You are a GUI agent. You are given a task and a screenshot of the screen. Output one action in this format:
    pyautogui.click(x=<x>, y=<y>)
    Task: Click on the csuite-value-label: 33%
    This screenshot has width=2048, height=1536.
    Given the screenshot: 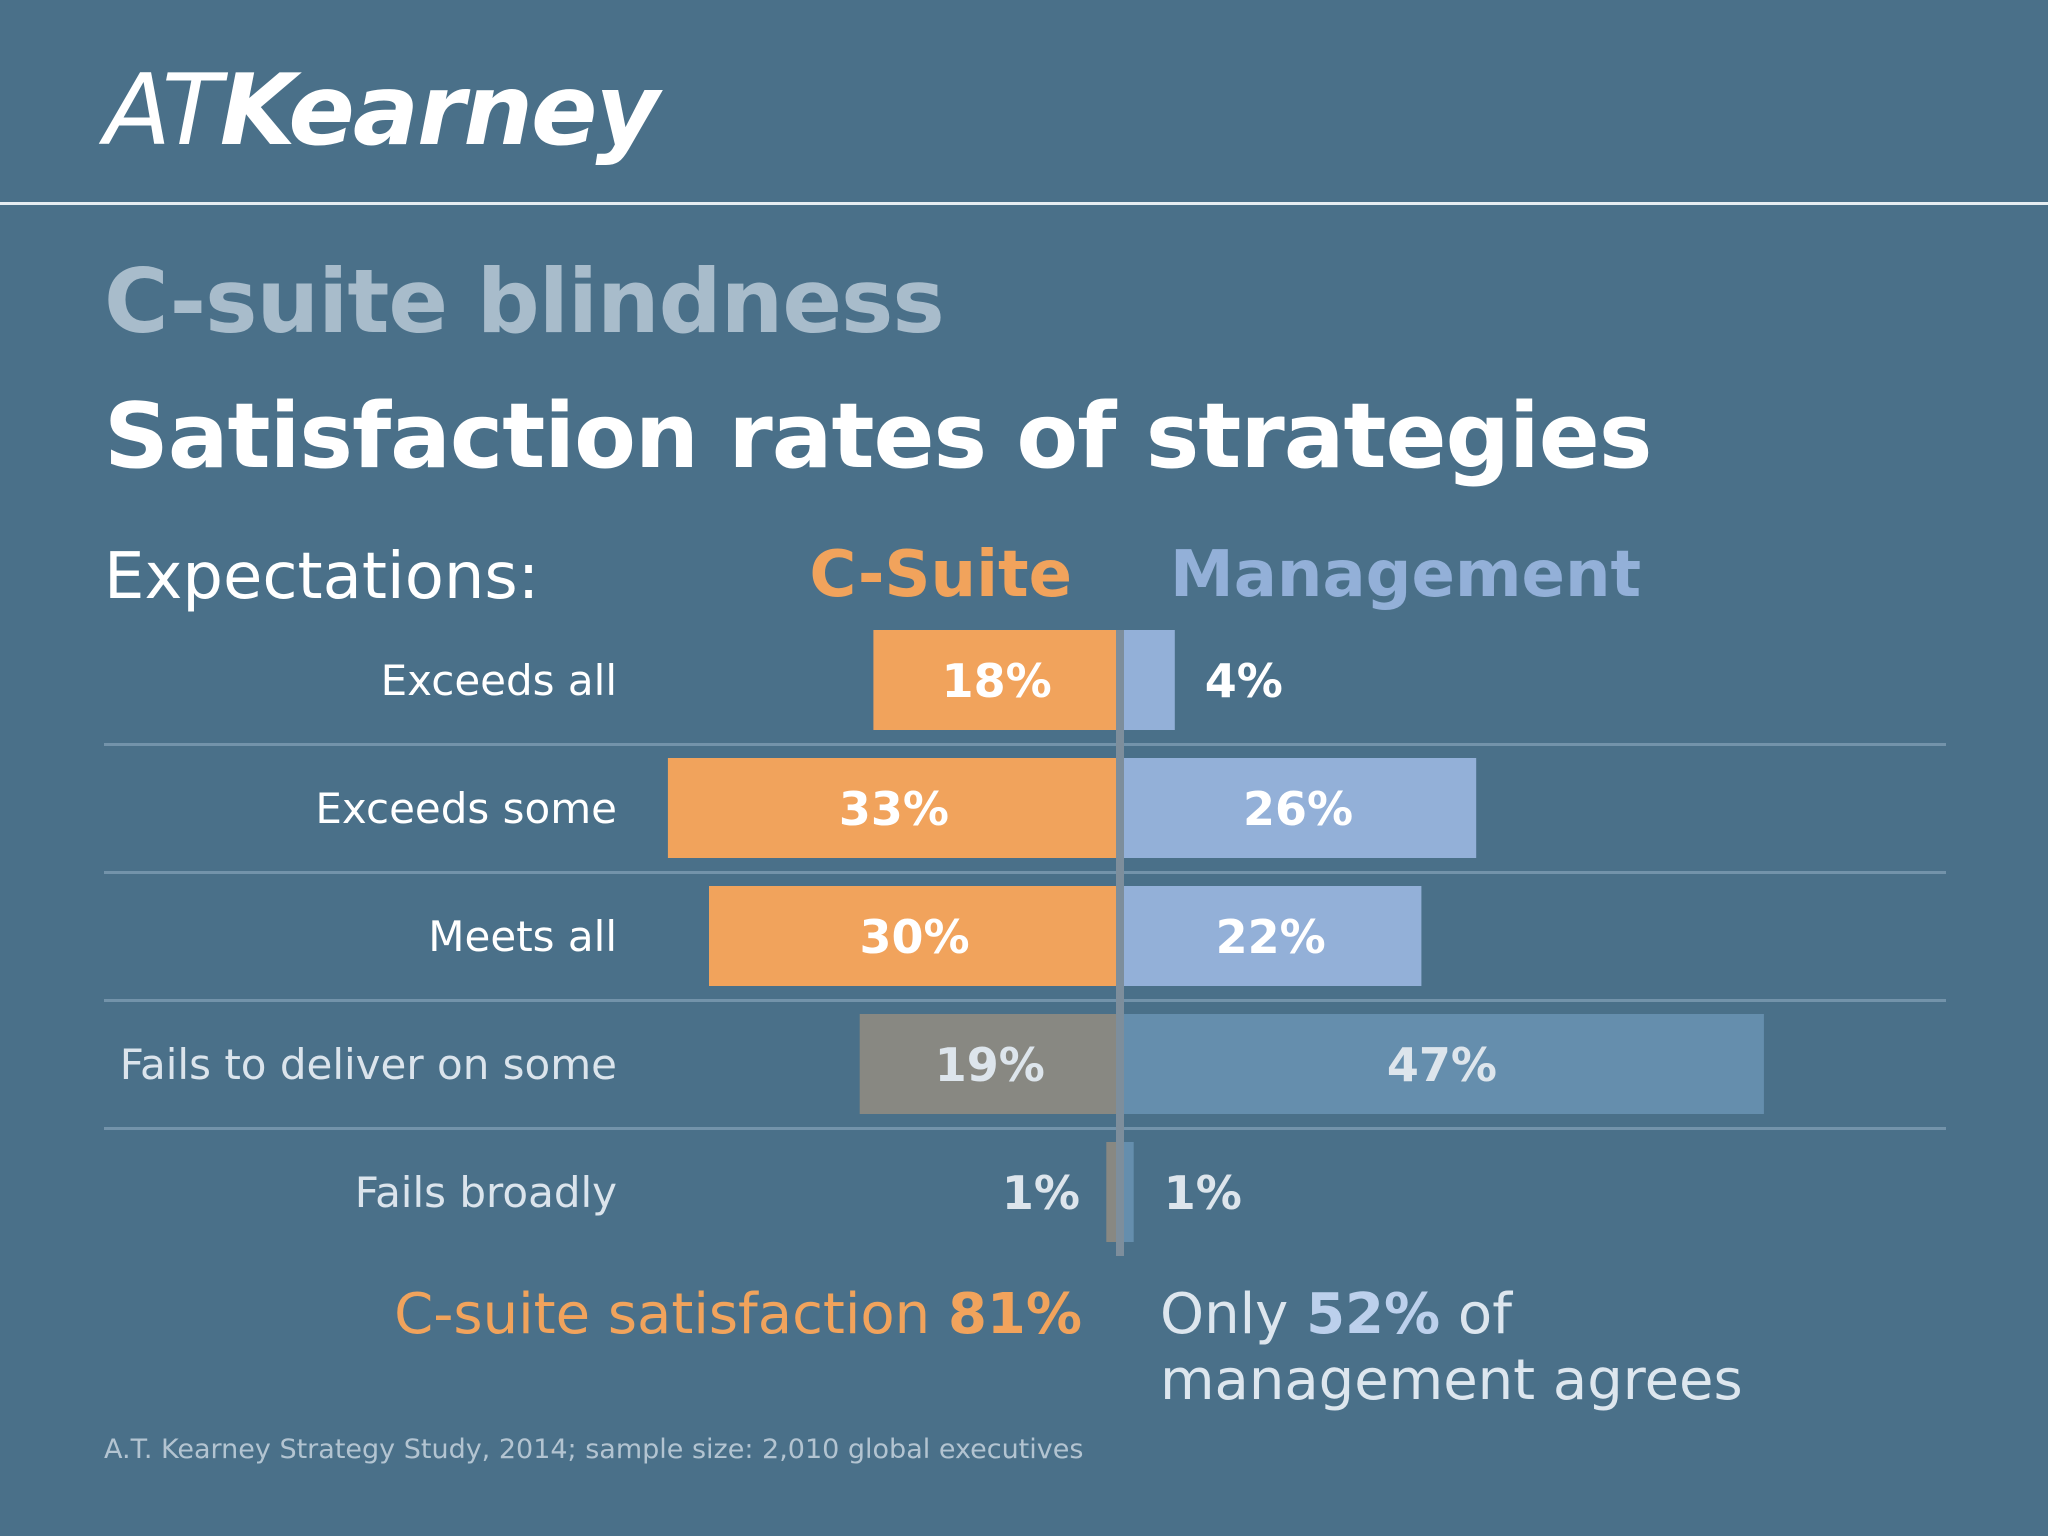 What is the action you would take?
    pyautogui.click(x=894, y=809)
    